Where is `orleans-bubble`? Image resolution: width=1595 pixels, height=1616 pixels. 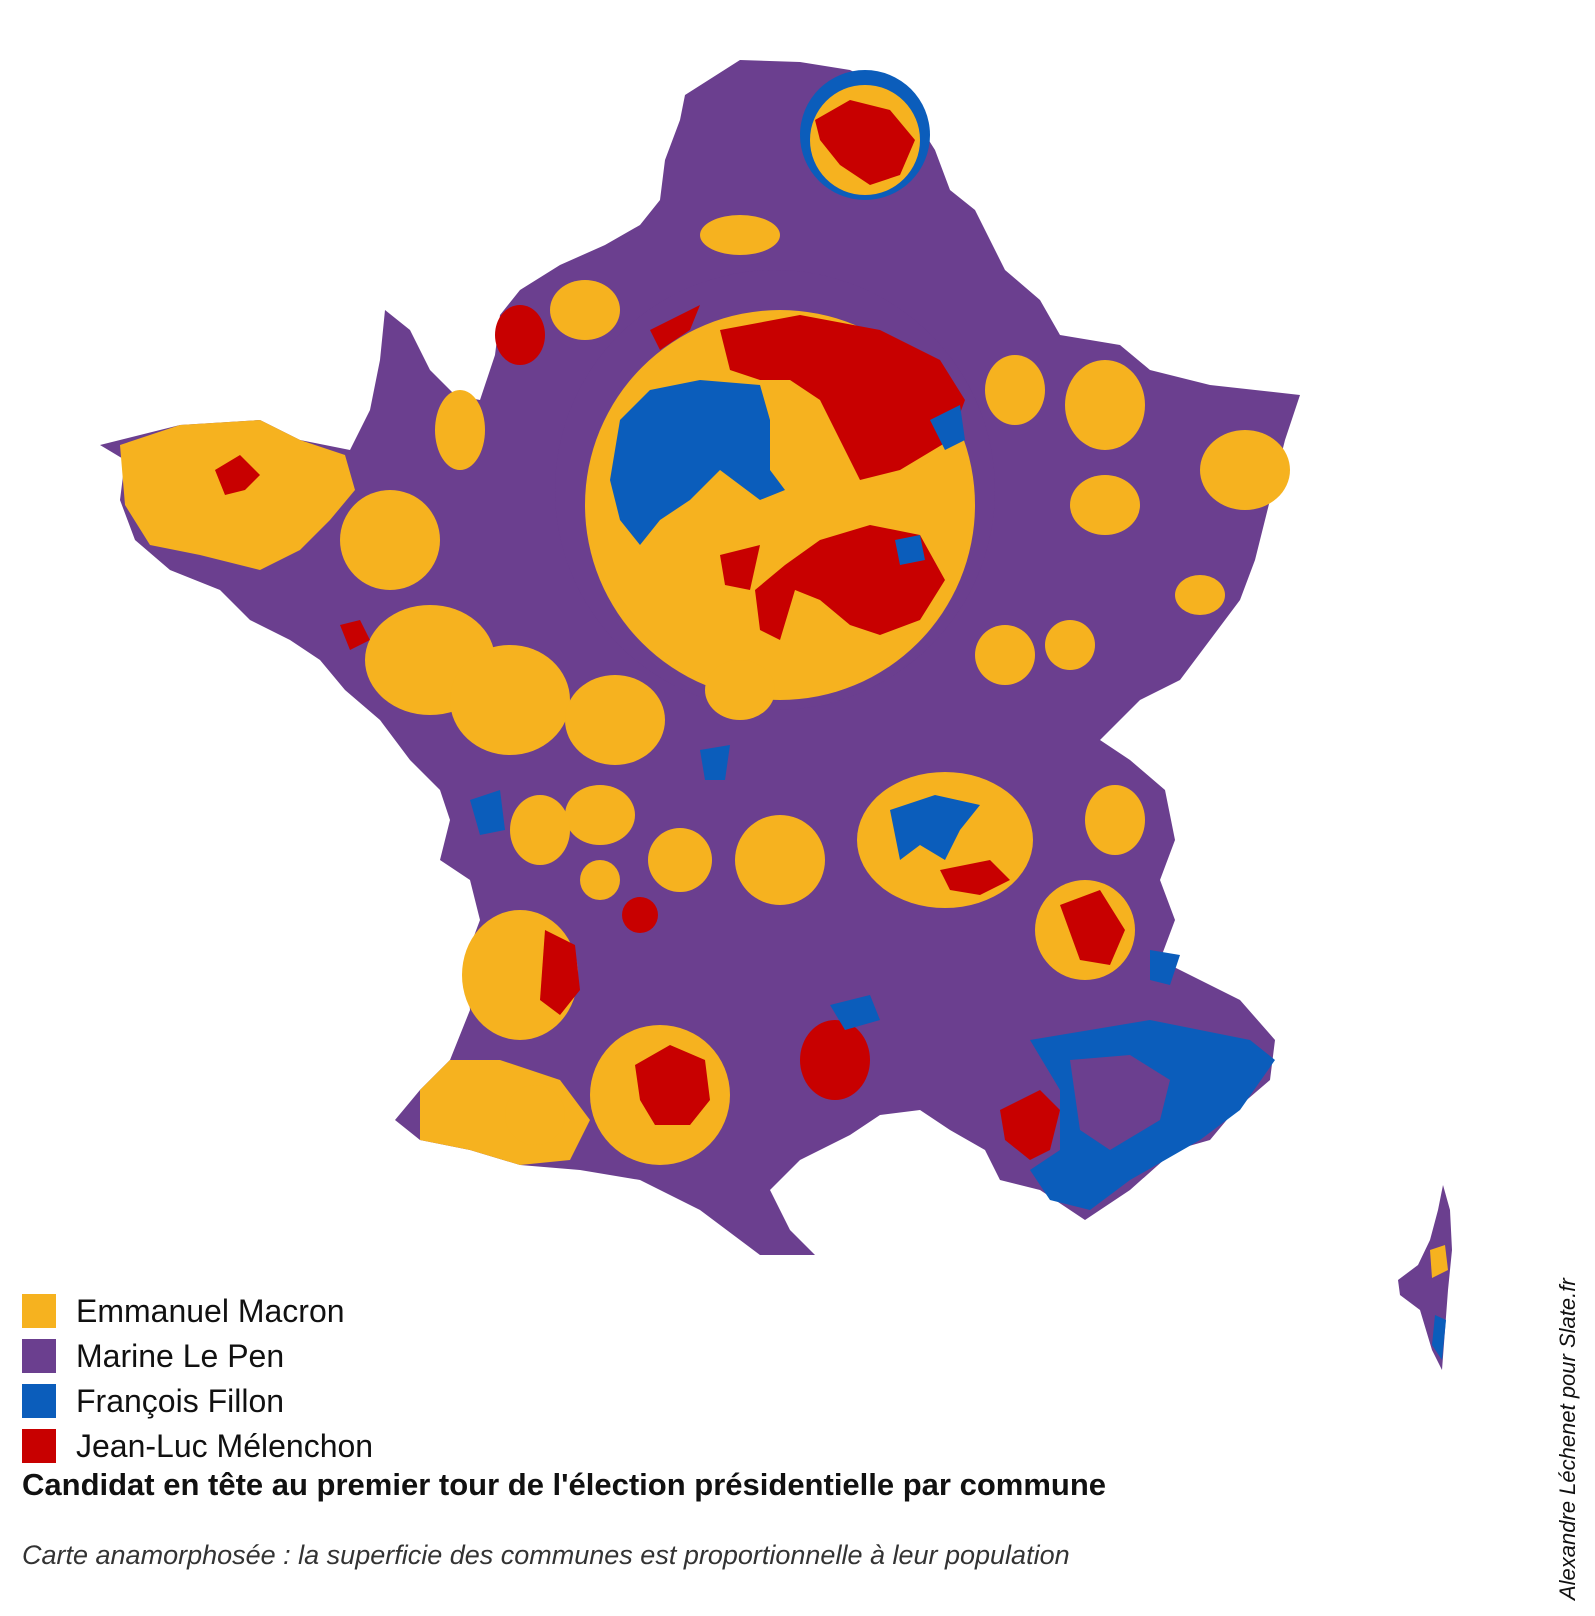 orleans-bubble is located at coordinates (740, 690).